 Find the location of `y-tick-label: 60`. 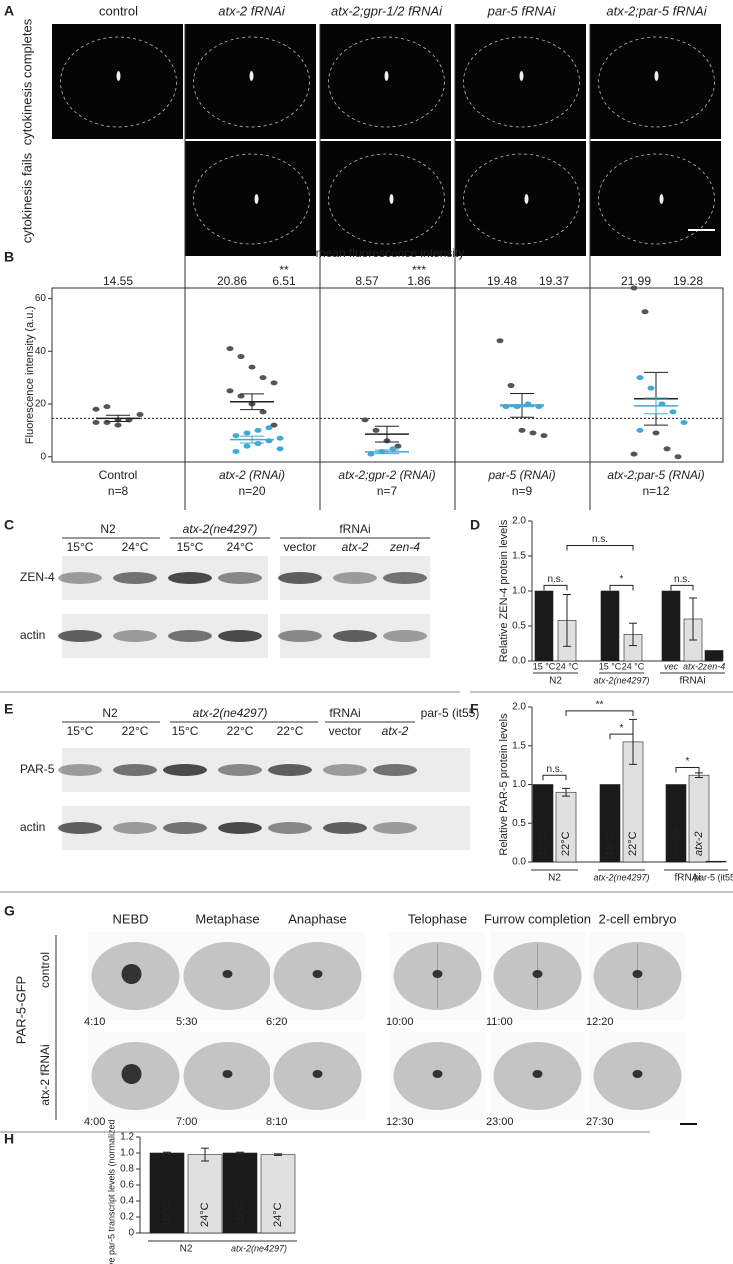

y-tick-label: 60 is located at coordinates (41, 298).